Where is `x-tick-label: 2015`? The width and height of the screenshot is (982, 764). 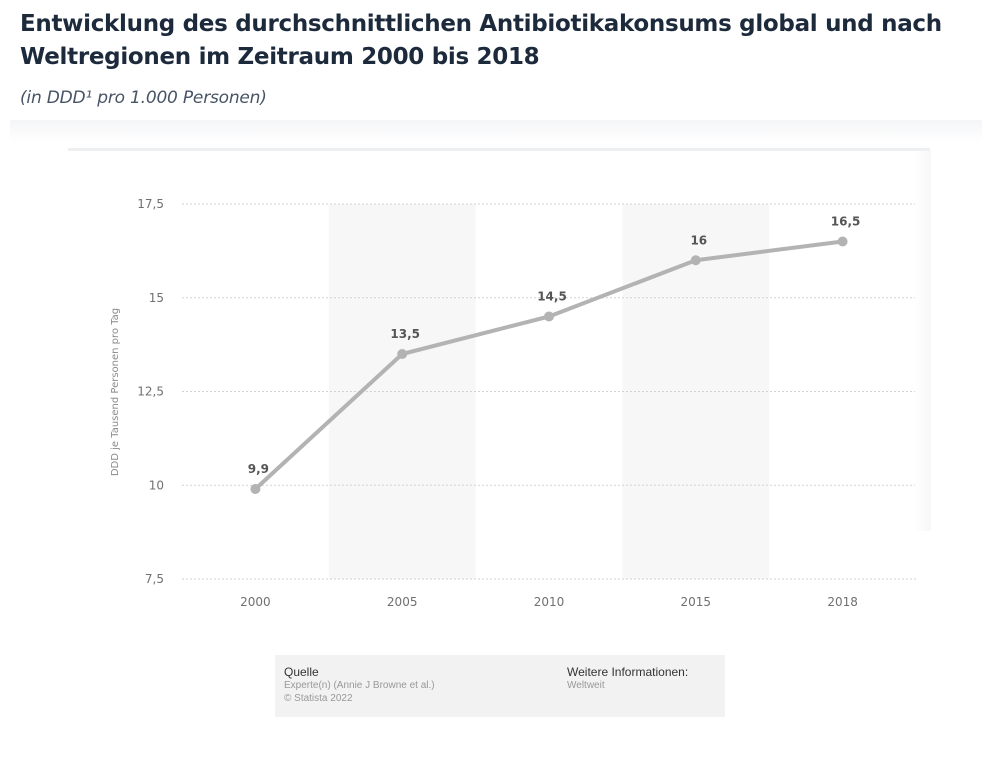
x-tick-label: 2015 is located at coordinates (696, 602).